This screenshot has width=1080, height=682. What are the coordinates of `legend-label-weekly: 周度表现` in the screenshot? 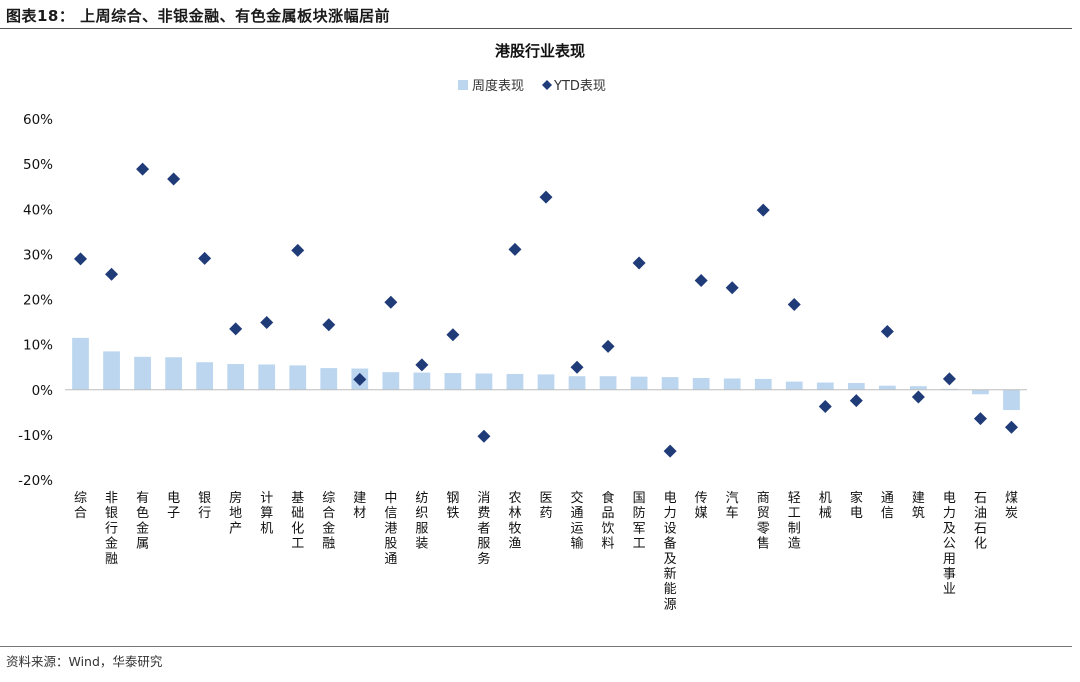 It's located at (498, 86).